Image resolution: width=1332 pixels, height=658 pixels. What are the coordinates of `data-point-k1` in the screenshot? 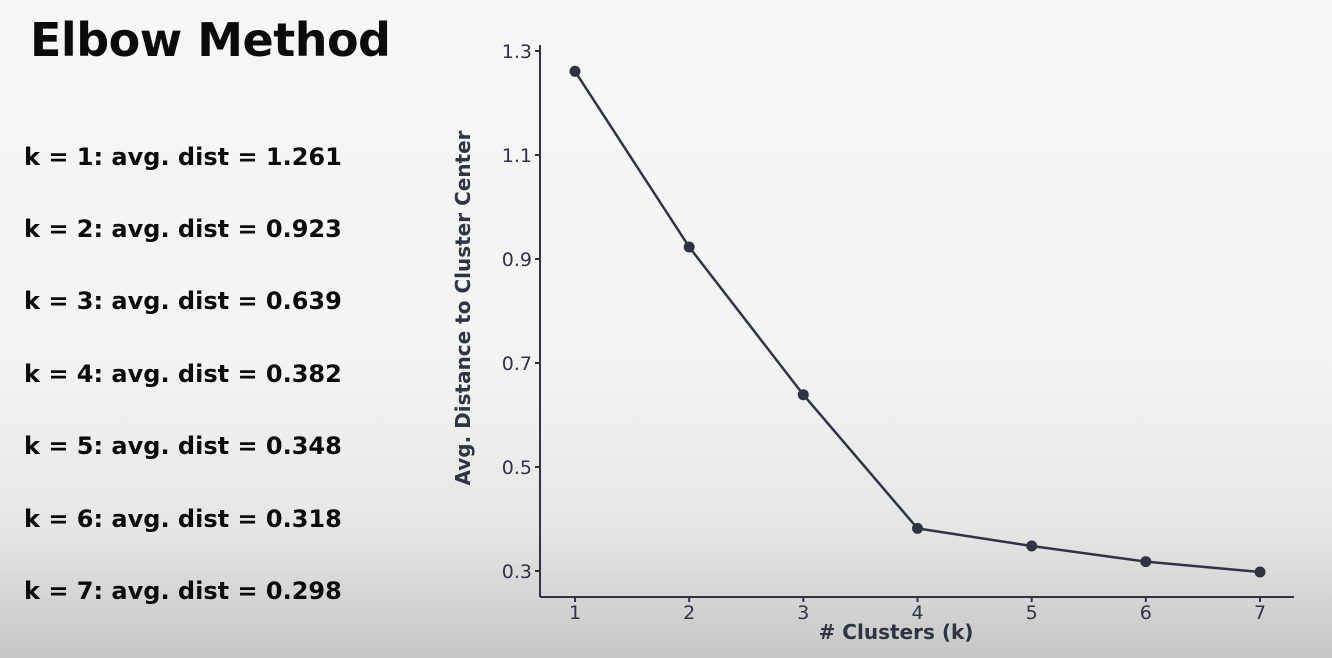 It's located at (575, 71).